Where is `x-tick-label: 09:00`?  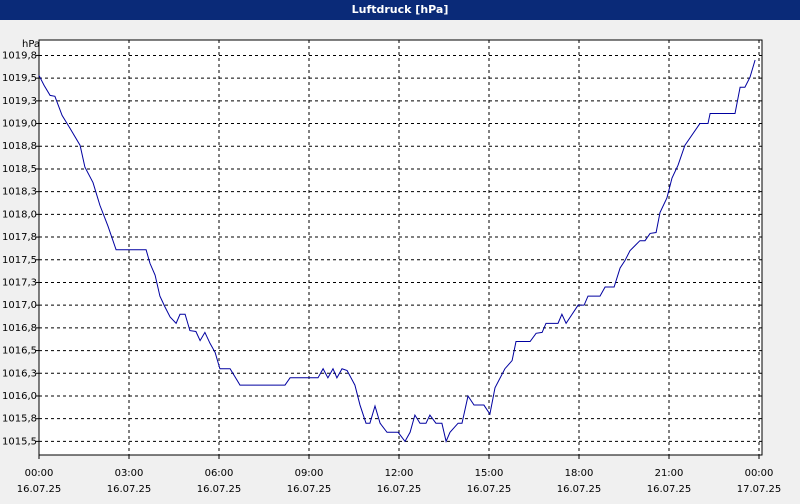 x-tick-label: 09:00 is located at coordinates (309, 473).